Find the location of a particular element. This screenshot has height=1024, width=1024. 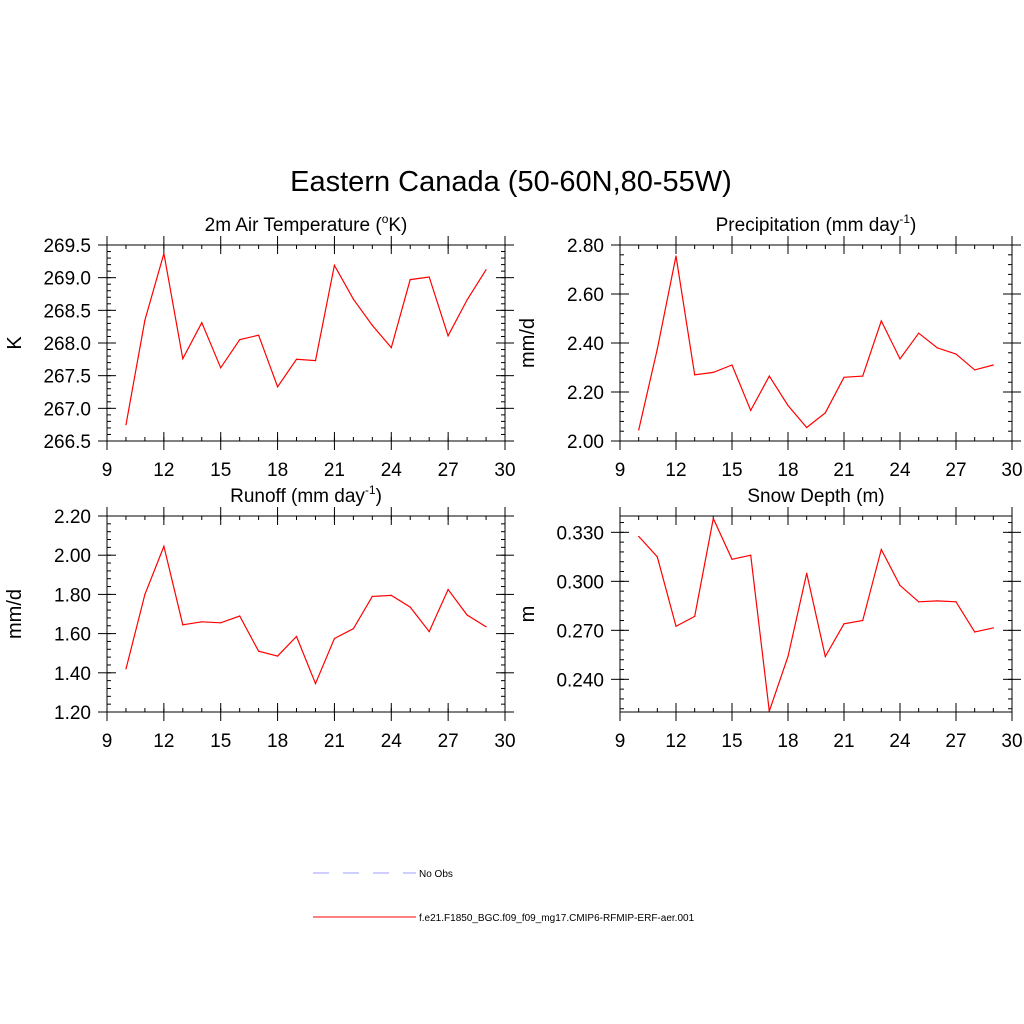

y-tick-label: 2.20 is located at coordinates (72, 517).